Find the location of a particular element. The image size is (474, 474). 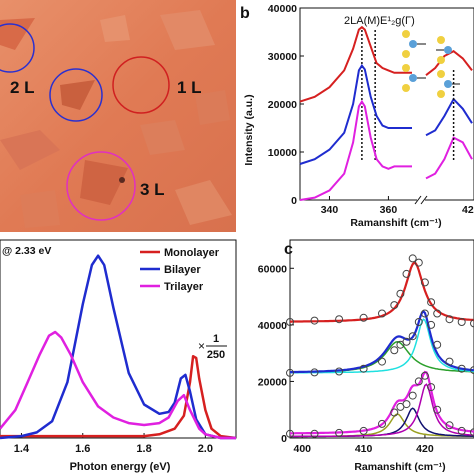

y-tick-label-b: 40000 is located at coordinates (282, 9).